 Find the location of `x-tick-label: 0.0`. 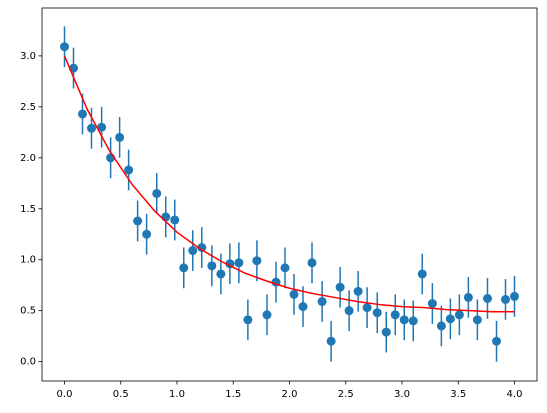

x-tick-label: 0.0 is located at coordinates (65, 394).